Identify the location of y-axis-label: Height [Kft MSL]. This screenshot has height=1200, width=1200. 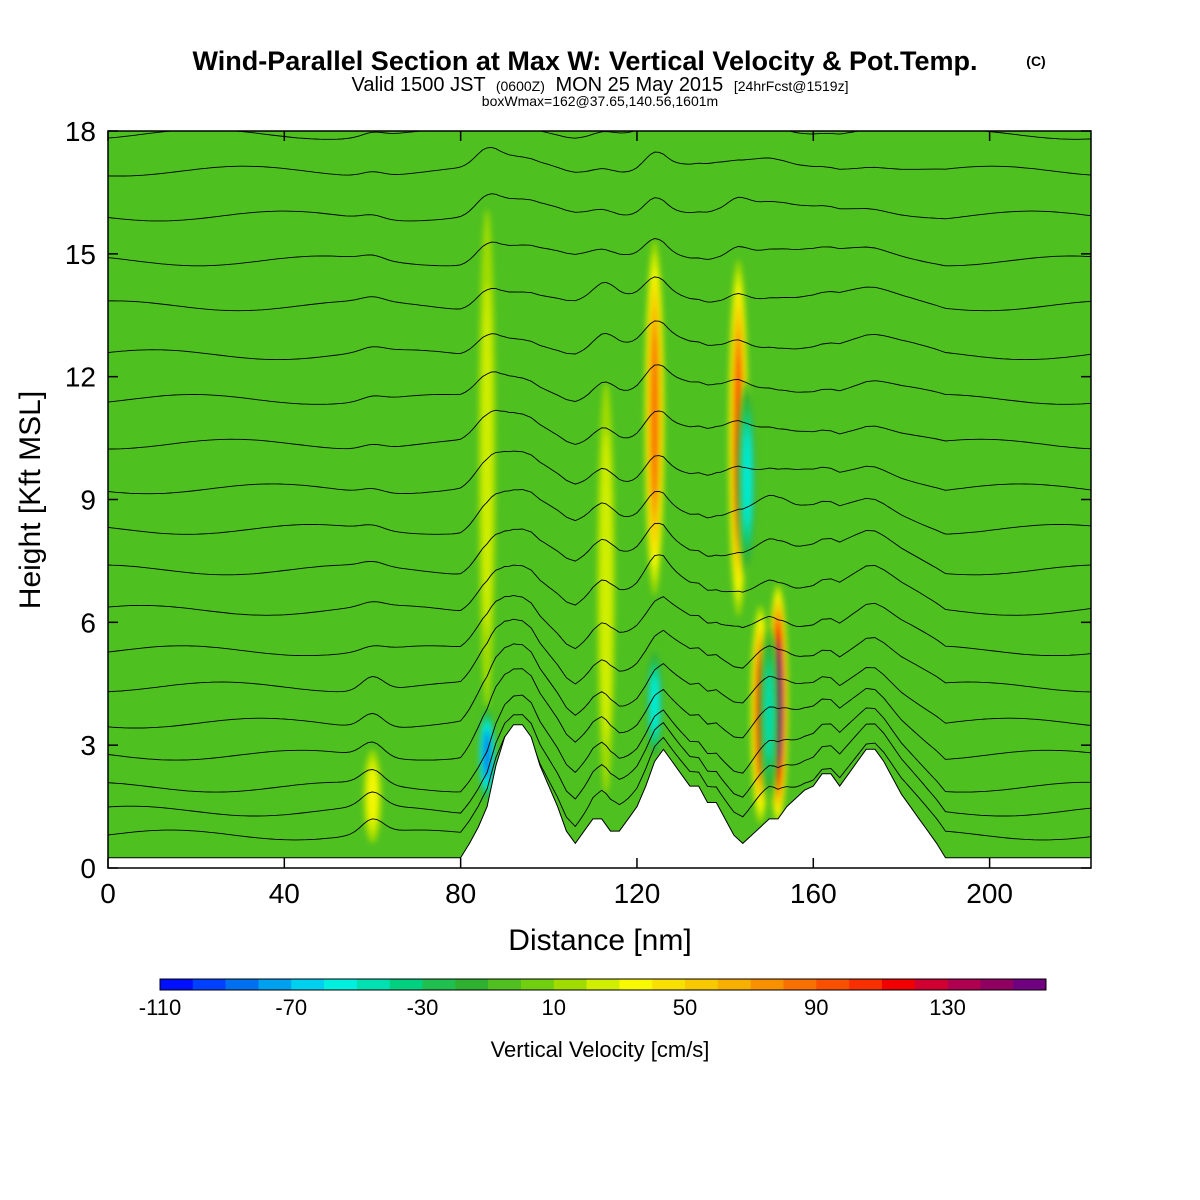
(30, 500).